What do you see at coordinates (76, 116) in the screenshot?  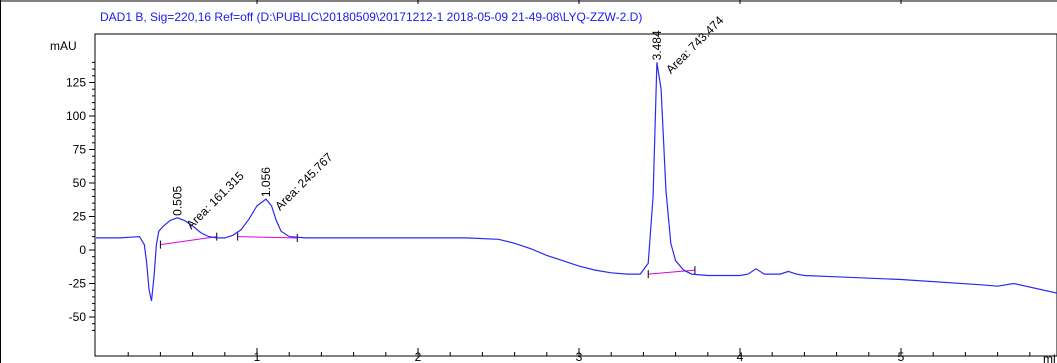 I see `y-tick-label: 100` at bounding box center [76, 116].